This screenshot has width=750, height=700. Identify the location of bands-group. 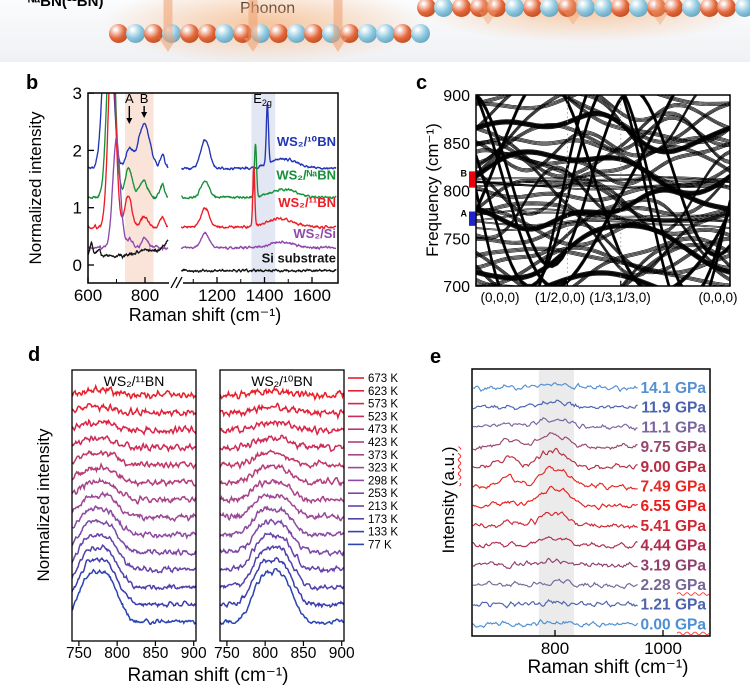
(603, 190).